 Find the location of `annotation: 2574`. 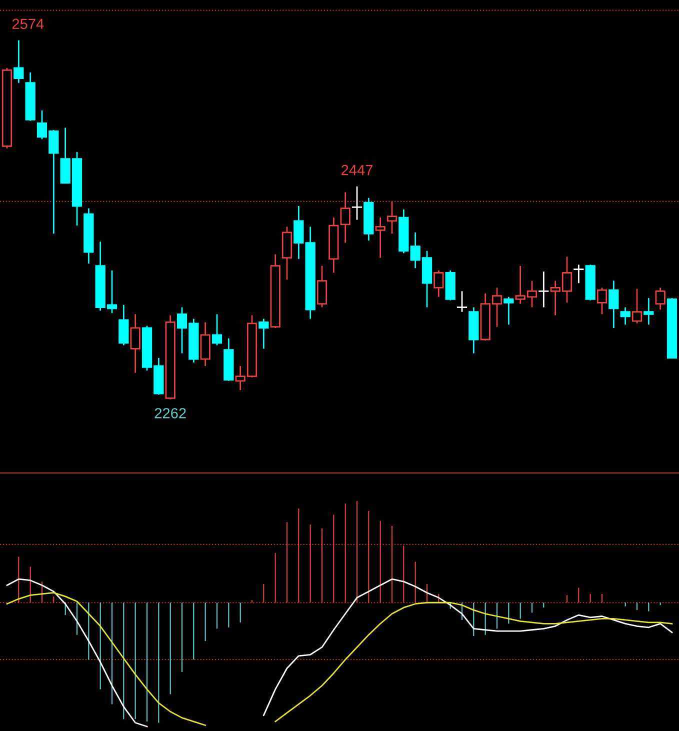

annotation: 2574 is located at coordinates (28, 24).